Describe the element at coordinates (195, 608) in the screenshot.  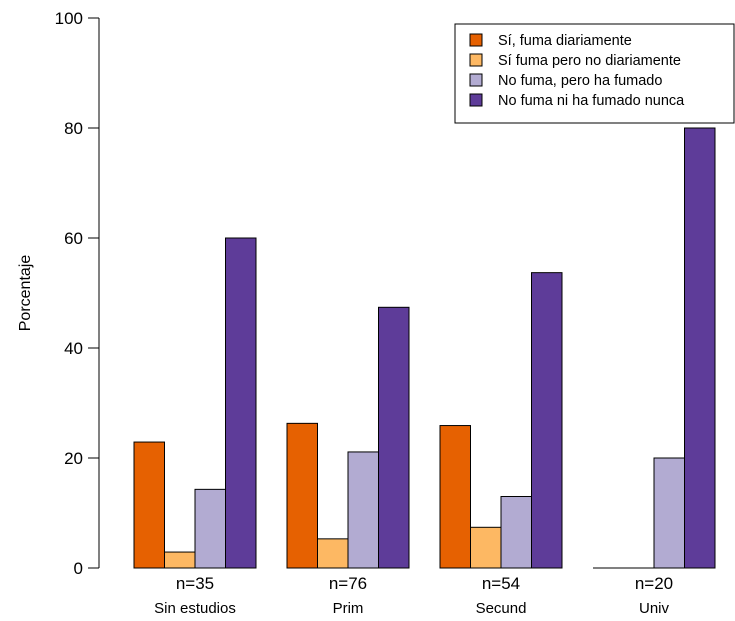
I see `category-label: Sin estudios` at that location.